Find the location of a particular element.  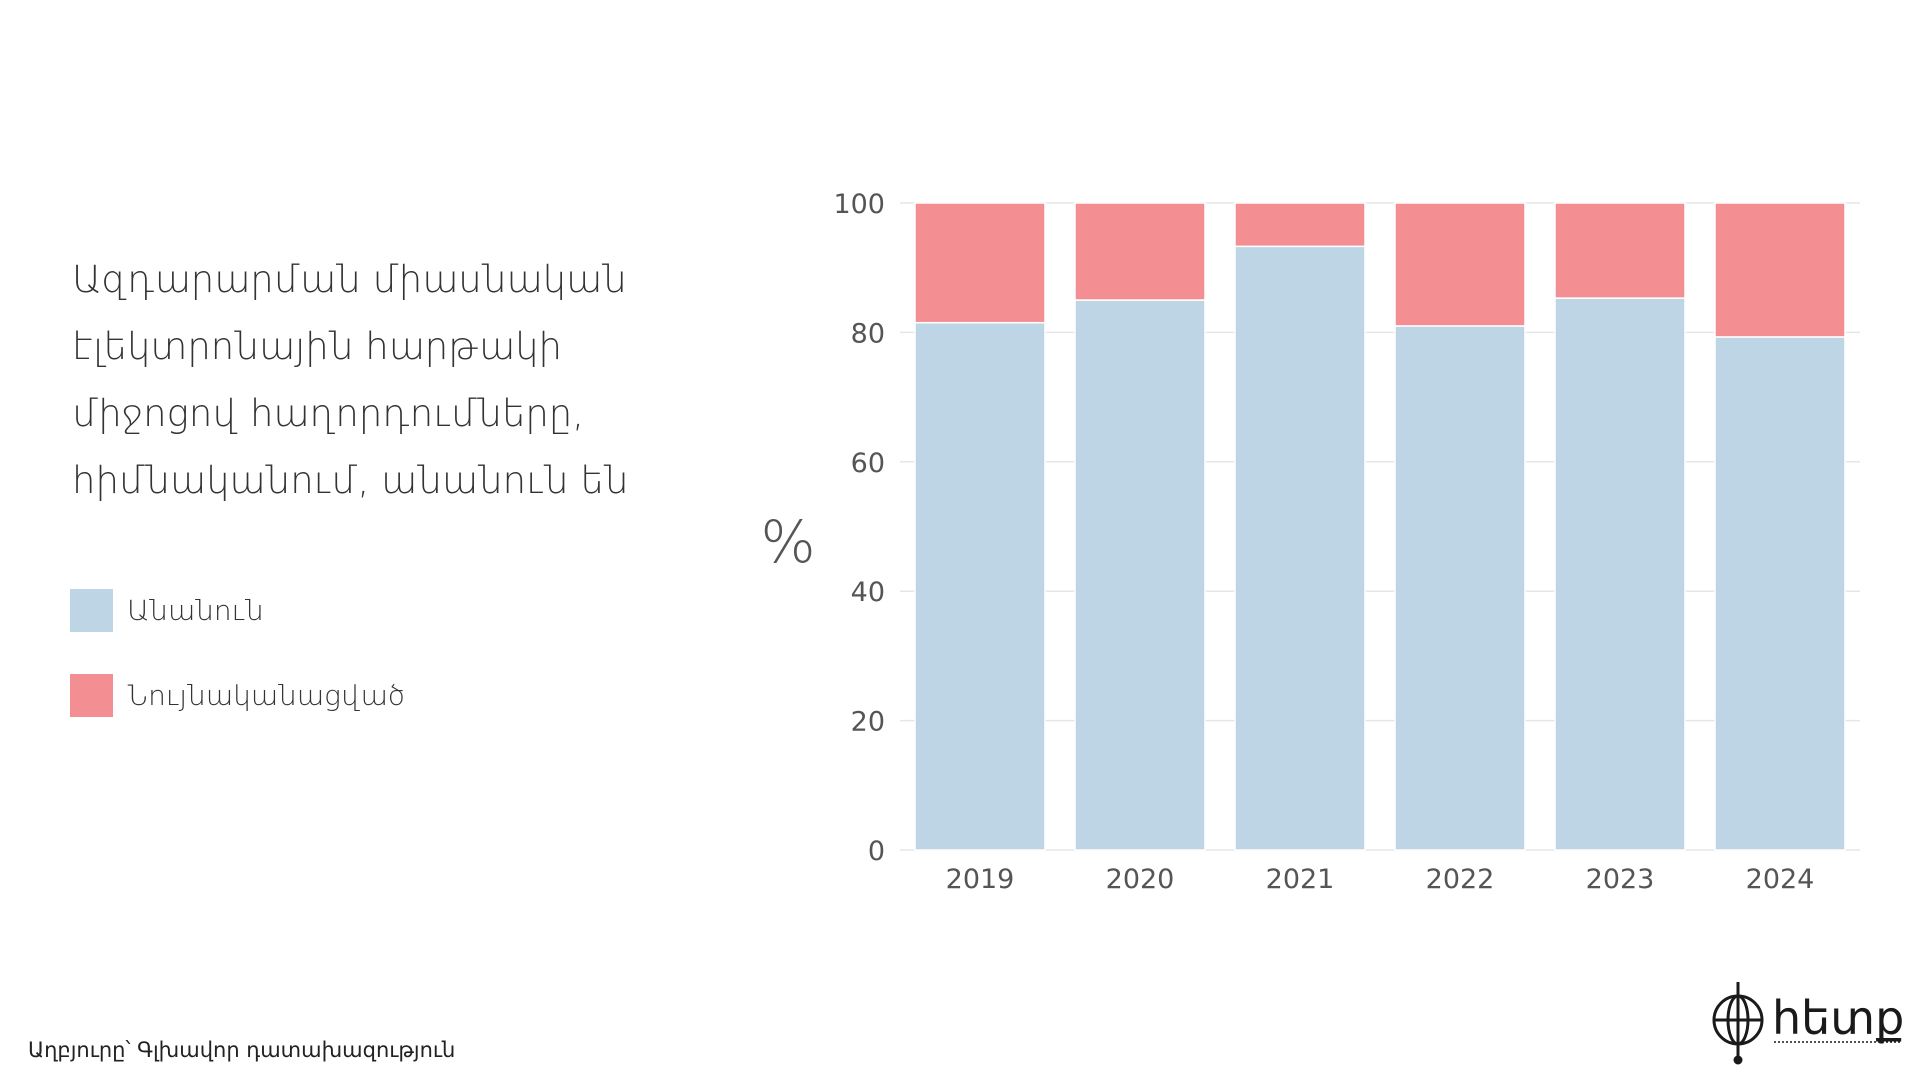

x-tick-label: 2023 is located at coordinates (1620, 879).